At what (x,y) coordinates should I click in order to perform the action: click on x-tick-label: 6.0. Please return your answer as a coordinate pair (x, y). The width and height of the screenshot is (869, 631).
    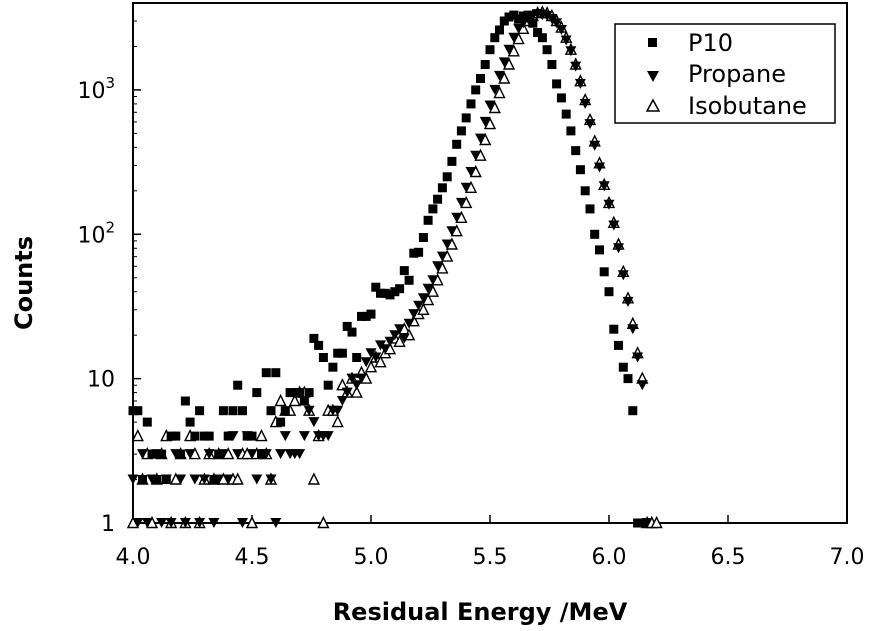
    Looking at the image, I should click on (609, 557).